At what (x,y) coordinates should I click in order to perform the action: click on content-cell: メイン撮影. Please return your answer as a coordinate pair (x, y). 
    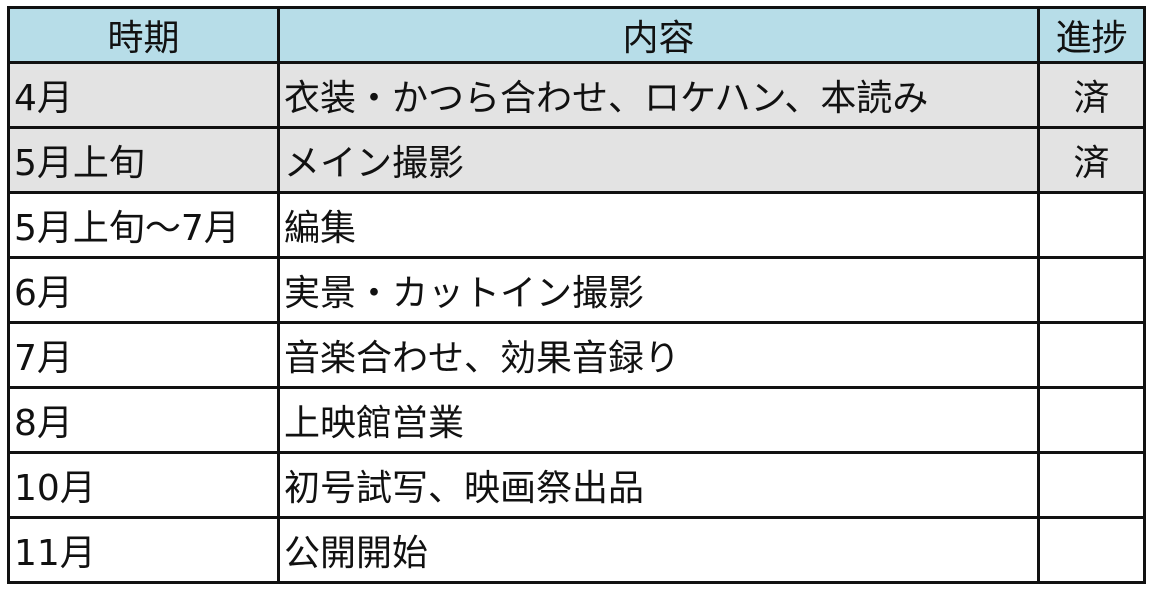
    Looking at the image, I should click on (658, 160).